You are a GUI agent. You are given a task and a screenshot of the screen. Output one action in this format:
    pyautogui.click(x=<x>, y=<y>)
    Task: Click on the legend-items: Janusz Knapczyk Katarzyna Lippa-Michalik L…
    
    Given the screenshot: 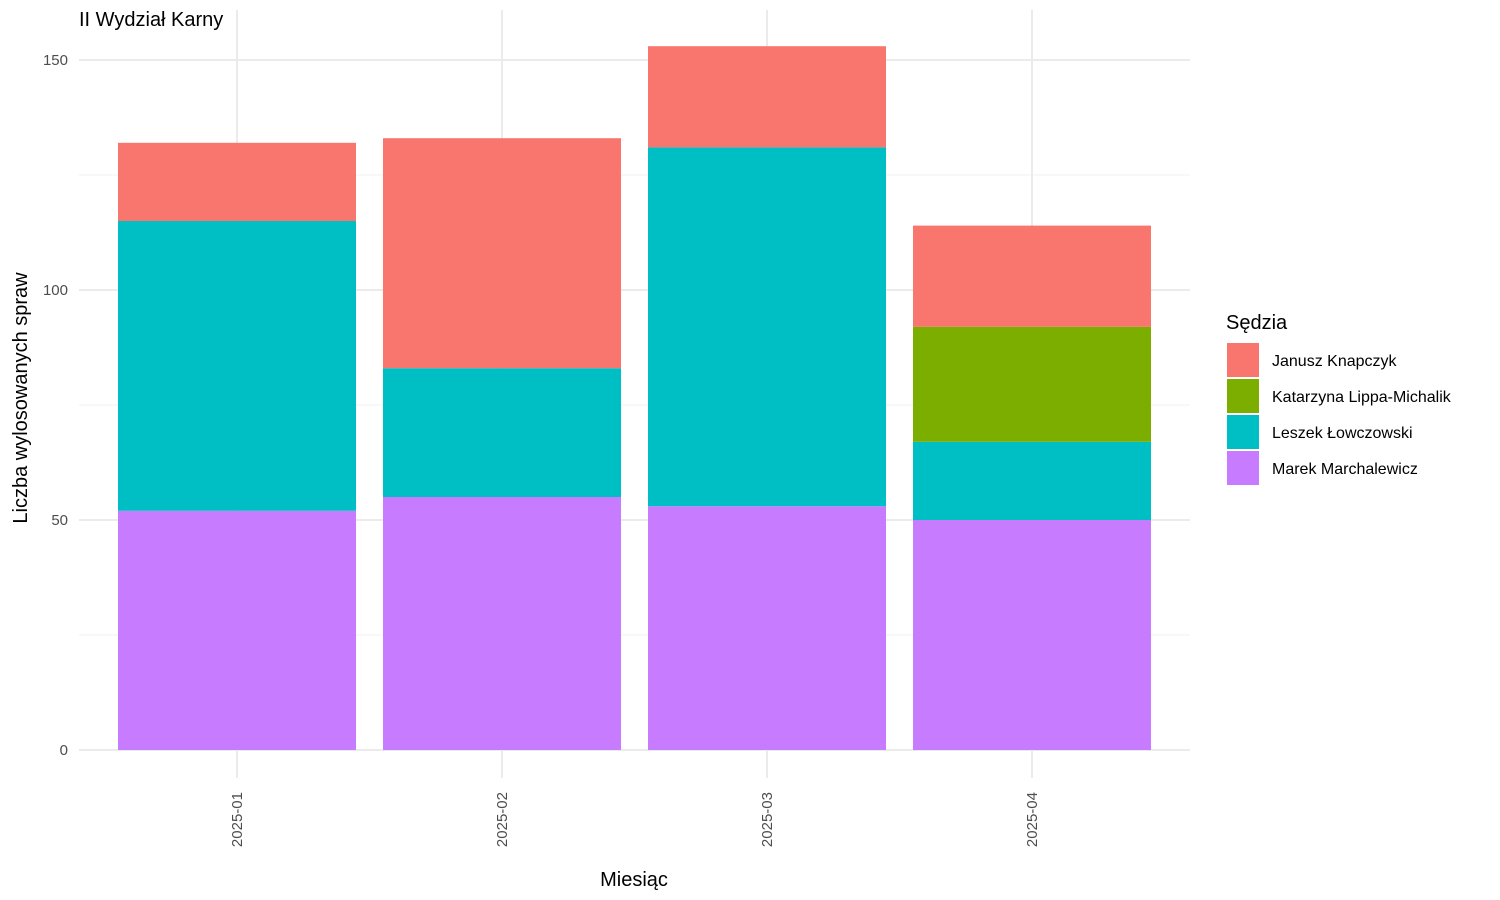 What is the action you would take?
    pyautogui.click(x=1339, y=414)
    